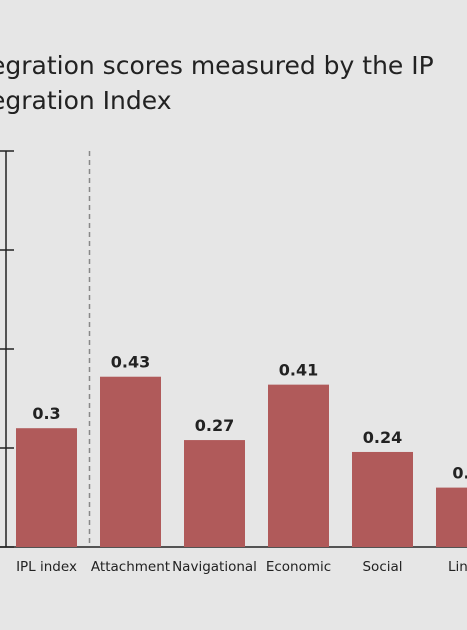 This screenshot has width=467, height=630. What do you see at coordinates (46, 413) in the screenshot?
I see `value-label-0: 0.3` at bounding box center [46, 413].